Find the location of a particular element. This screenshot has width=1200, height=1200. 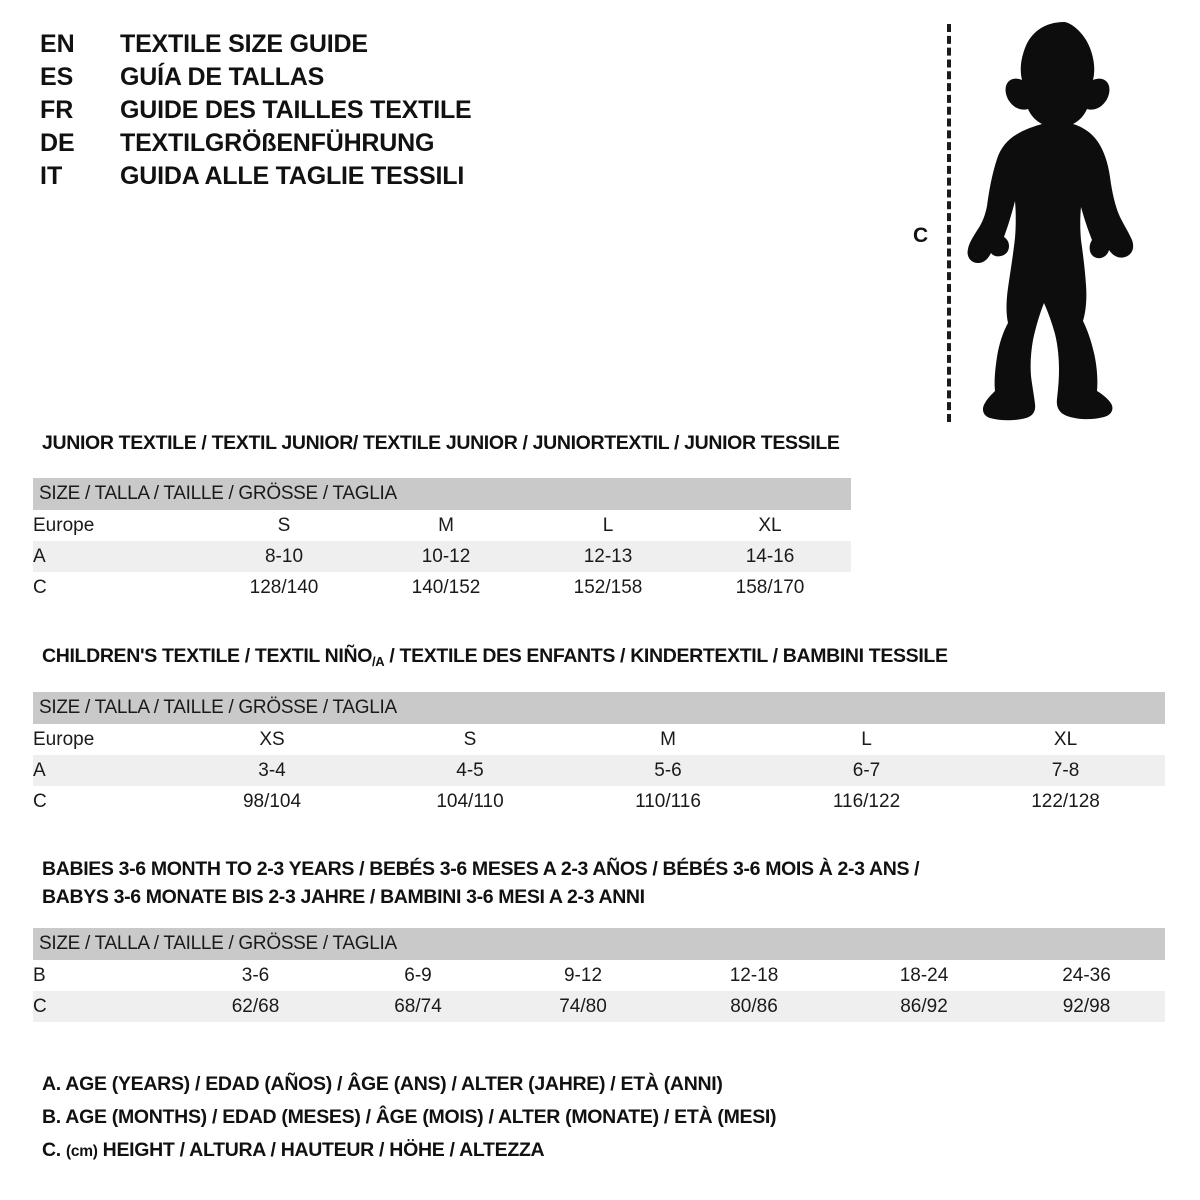

cell-value: 9-12 is located at coordinates (583, 975).